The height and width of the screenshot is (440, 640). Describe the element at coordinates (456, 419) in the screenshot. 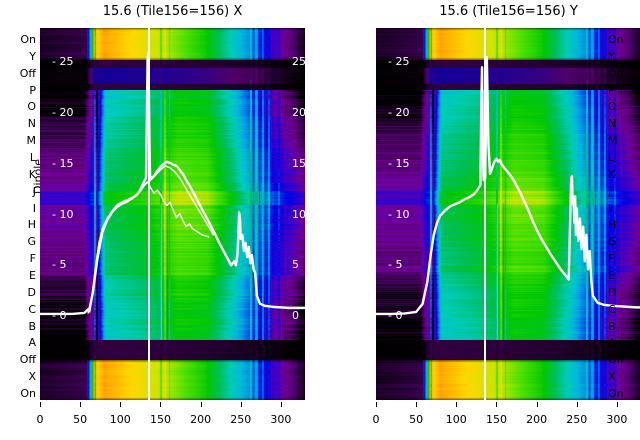

I see `x-tick-label-y-100: 100` at that location.